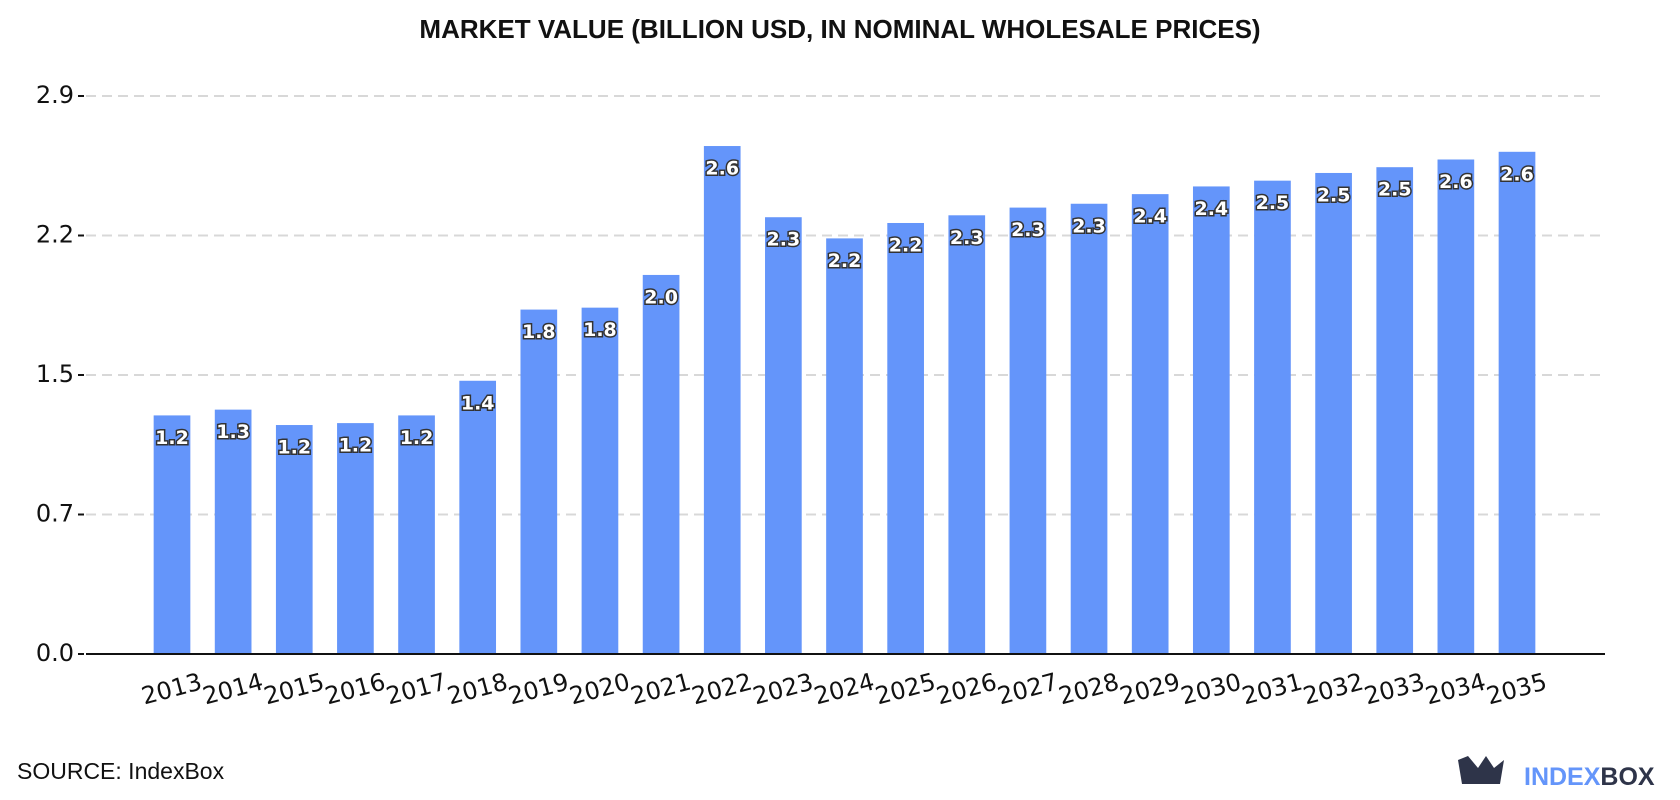 This screenshot has width=1680, height=800. I want to click on x-tick-label: 2017, so click(416, 689).